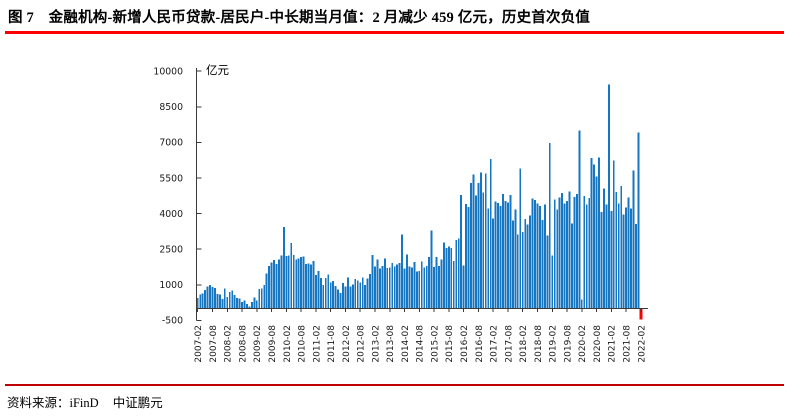 The height and width of the screenshot is (419, 790). I want to click on x-tick-label: 2013-02, so click(376, 344).